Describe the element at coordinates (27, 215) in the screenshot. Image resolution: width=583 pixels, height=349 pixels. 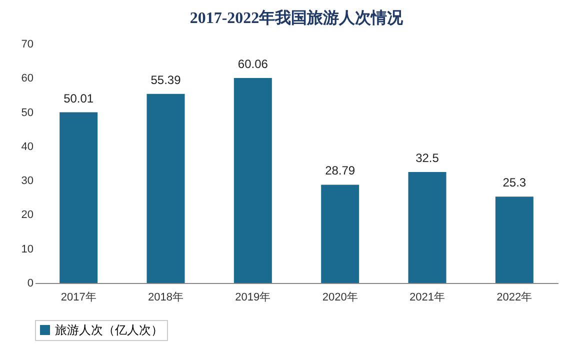
I see `y-tick-label: 20` at that location.